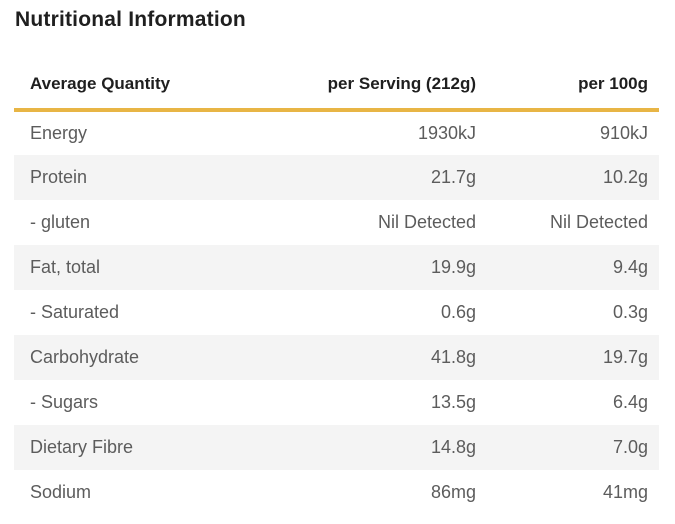  What do you see at coordinates (453, 357) in the screenshot?
I see `cell-per-serving: 41.8g` at bounding box center [453, 357].